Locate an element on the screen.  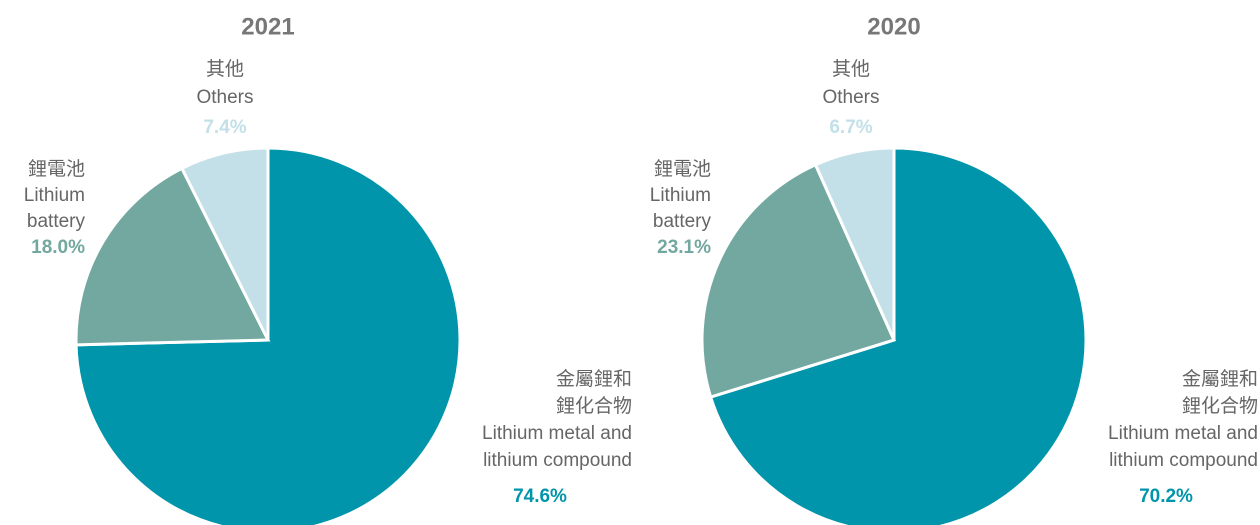
value-label: 7.4% is located at coordinates (224, 127).